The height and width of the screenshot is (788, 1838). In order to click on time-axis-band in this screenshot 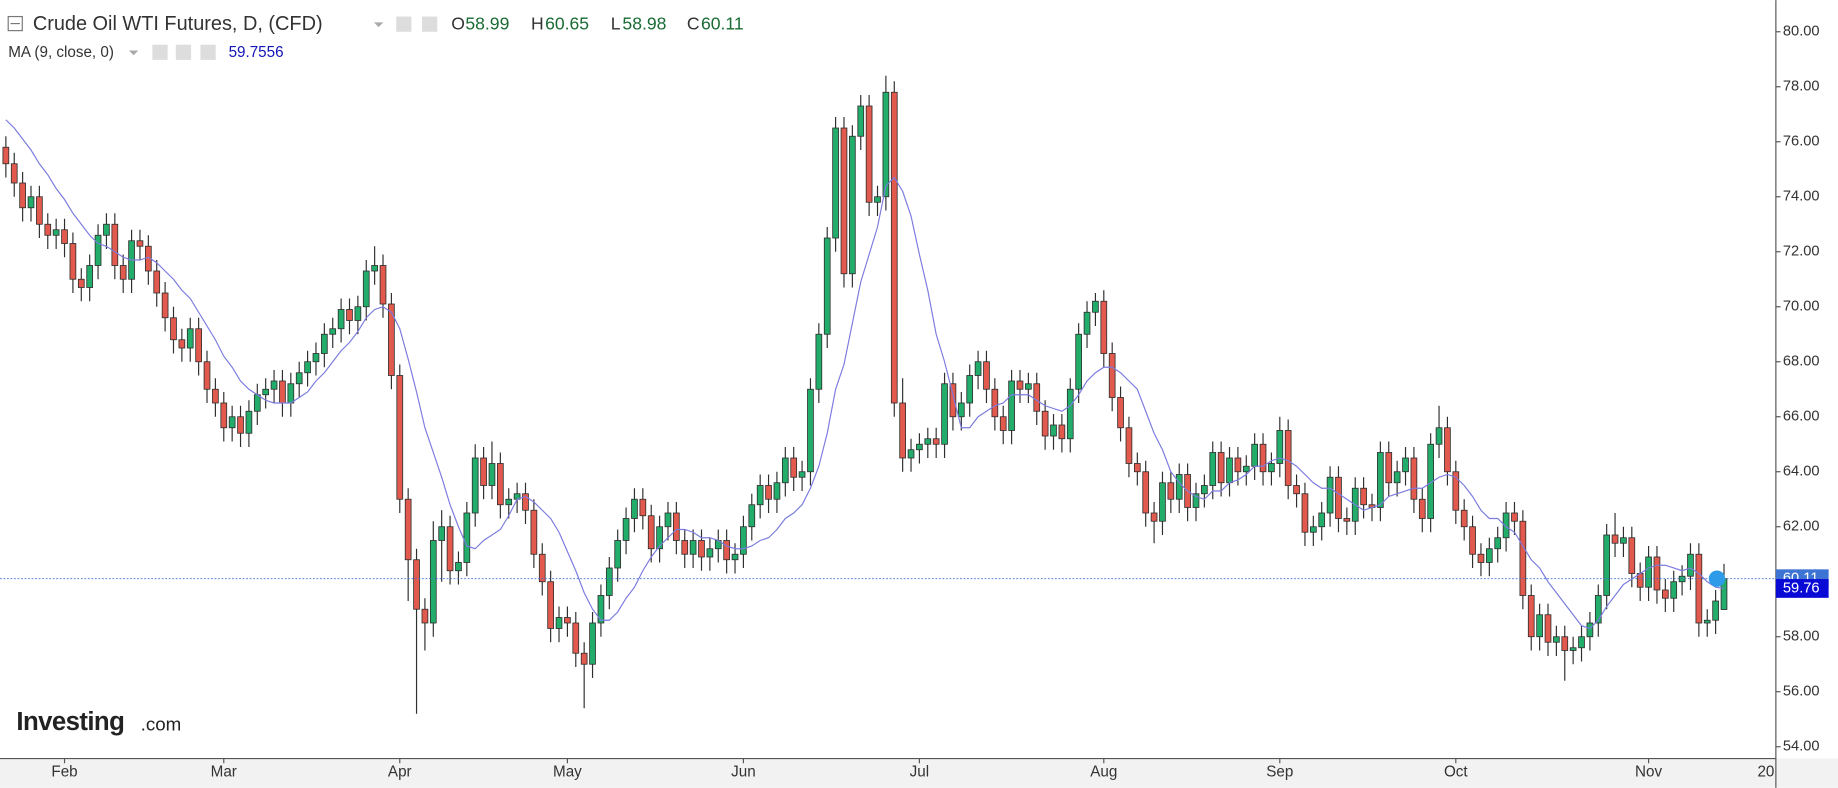, I will do `click(919, 773)`.